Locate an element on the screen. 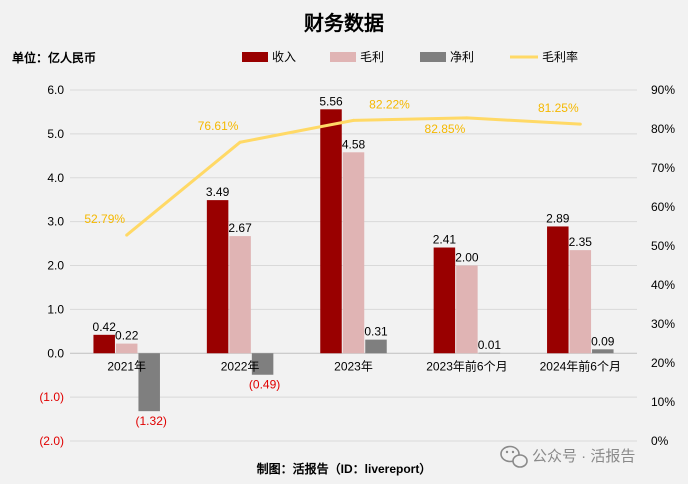  left-tick-label: 0.0 is located at coordinates (55, 353).